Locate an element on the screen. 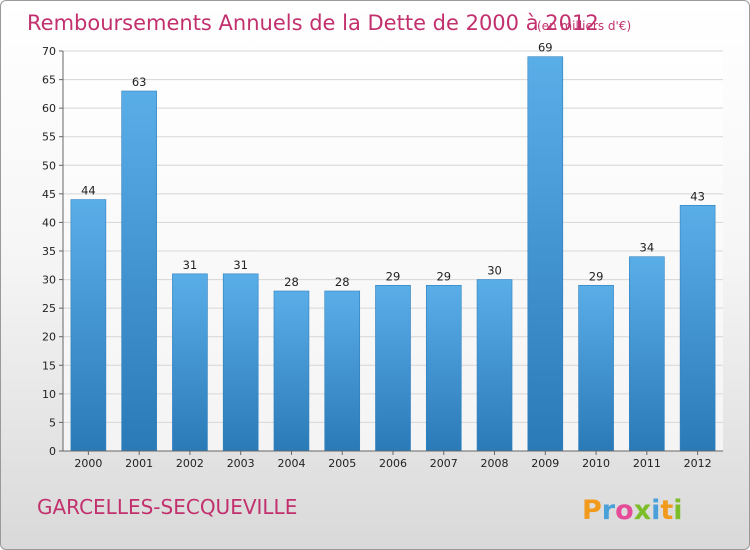 This screenshot has height=550, width=750. y-axis-ticks: 0 5 10 15 20 25 30 35 40 45 50 55 60 65 70 is located at coordinates (52, 251).